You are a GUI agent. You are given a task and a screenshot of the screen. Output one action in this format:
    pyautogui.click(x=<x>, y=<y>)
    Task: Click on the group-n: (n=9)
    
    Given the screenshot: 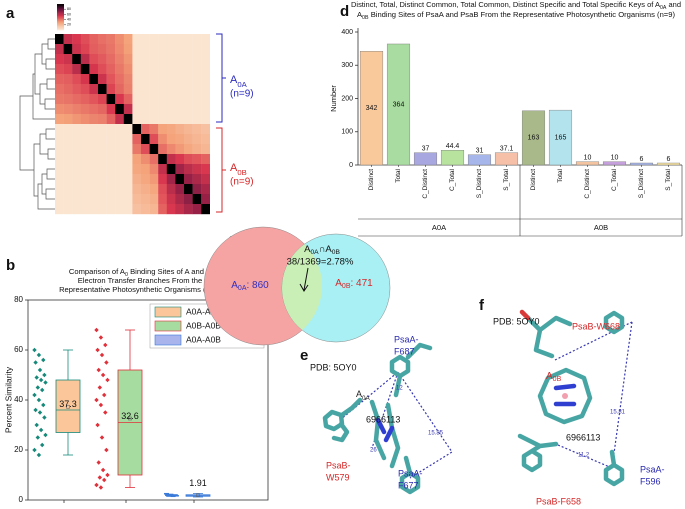 What is the action you would take?
    pyautogui.click(x=242, y=94)
    